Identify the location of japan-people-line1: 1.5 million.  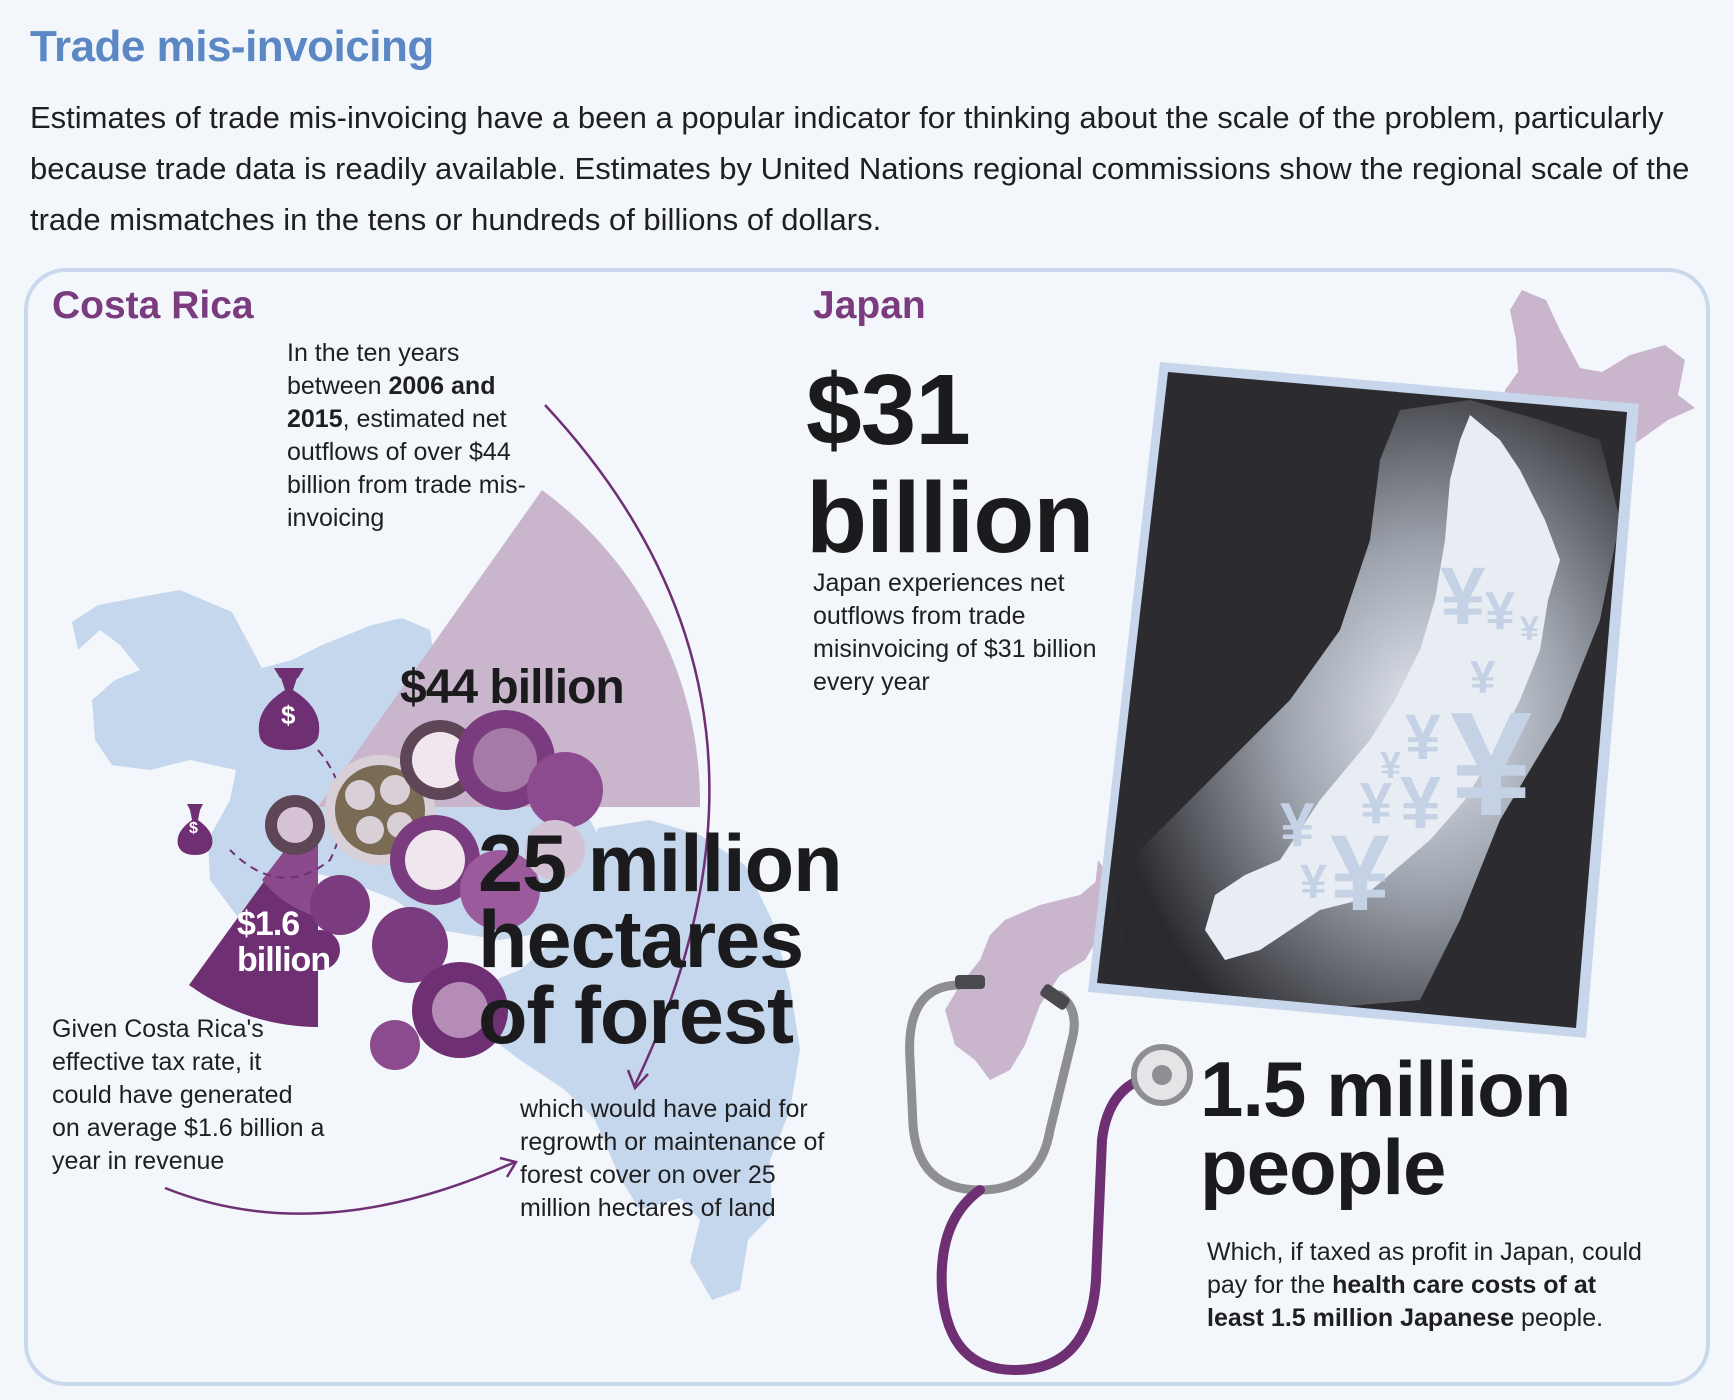
(1385, 1089).